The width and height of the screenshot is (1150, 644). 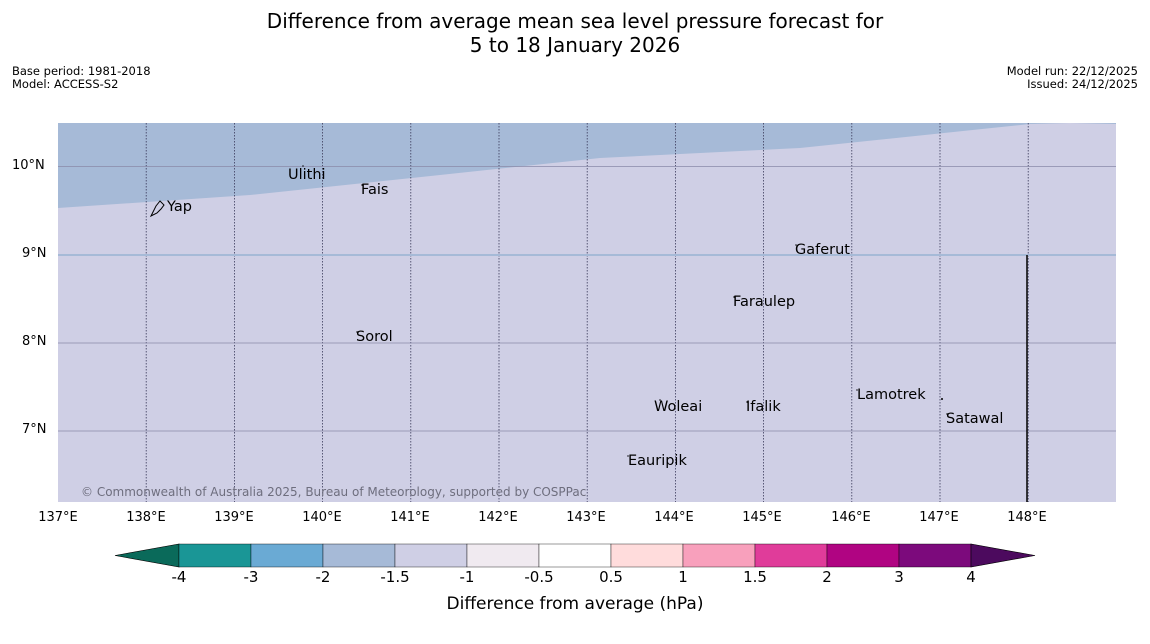 I want to click on cb-tick-4: -1.5, so click(x=395, y=577).